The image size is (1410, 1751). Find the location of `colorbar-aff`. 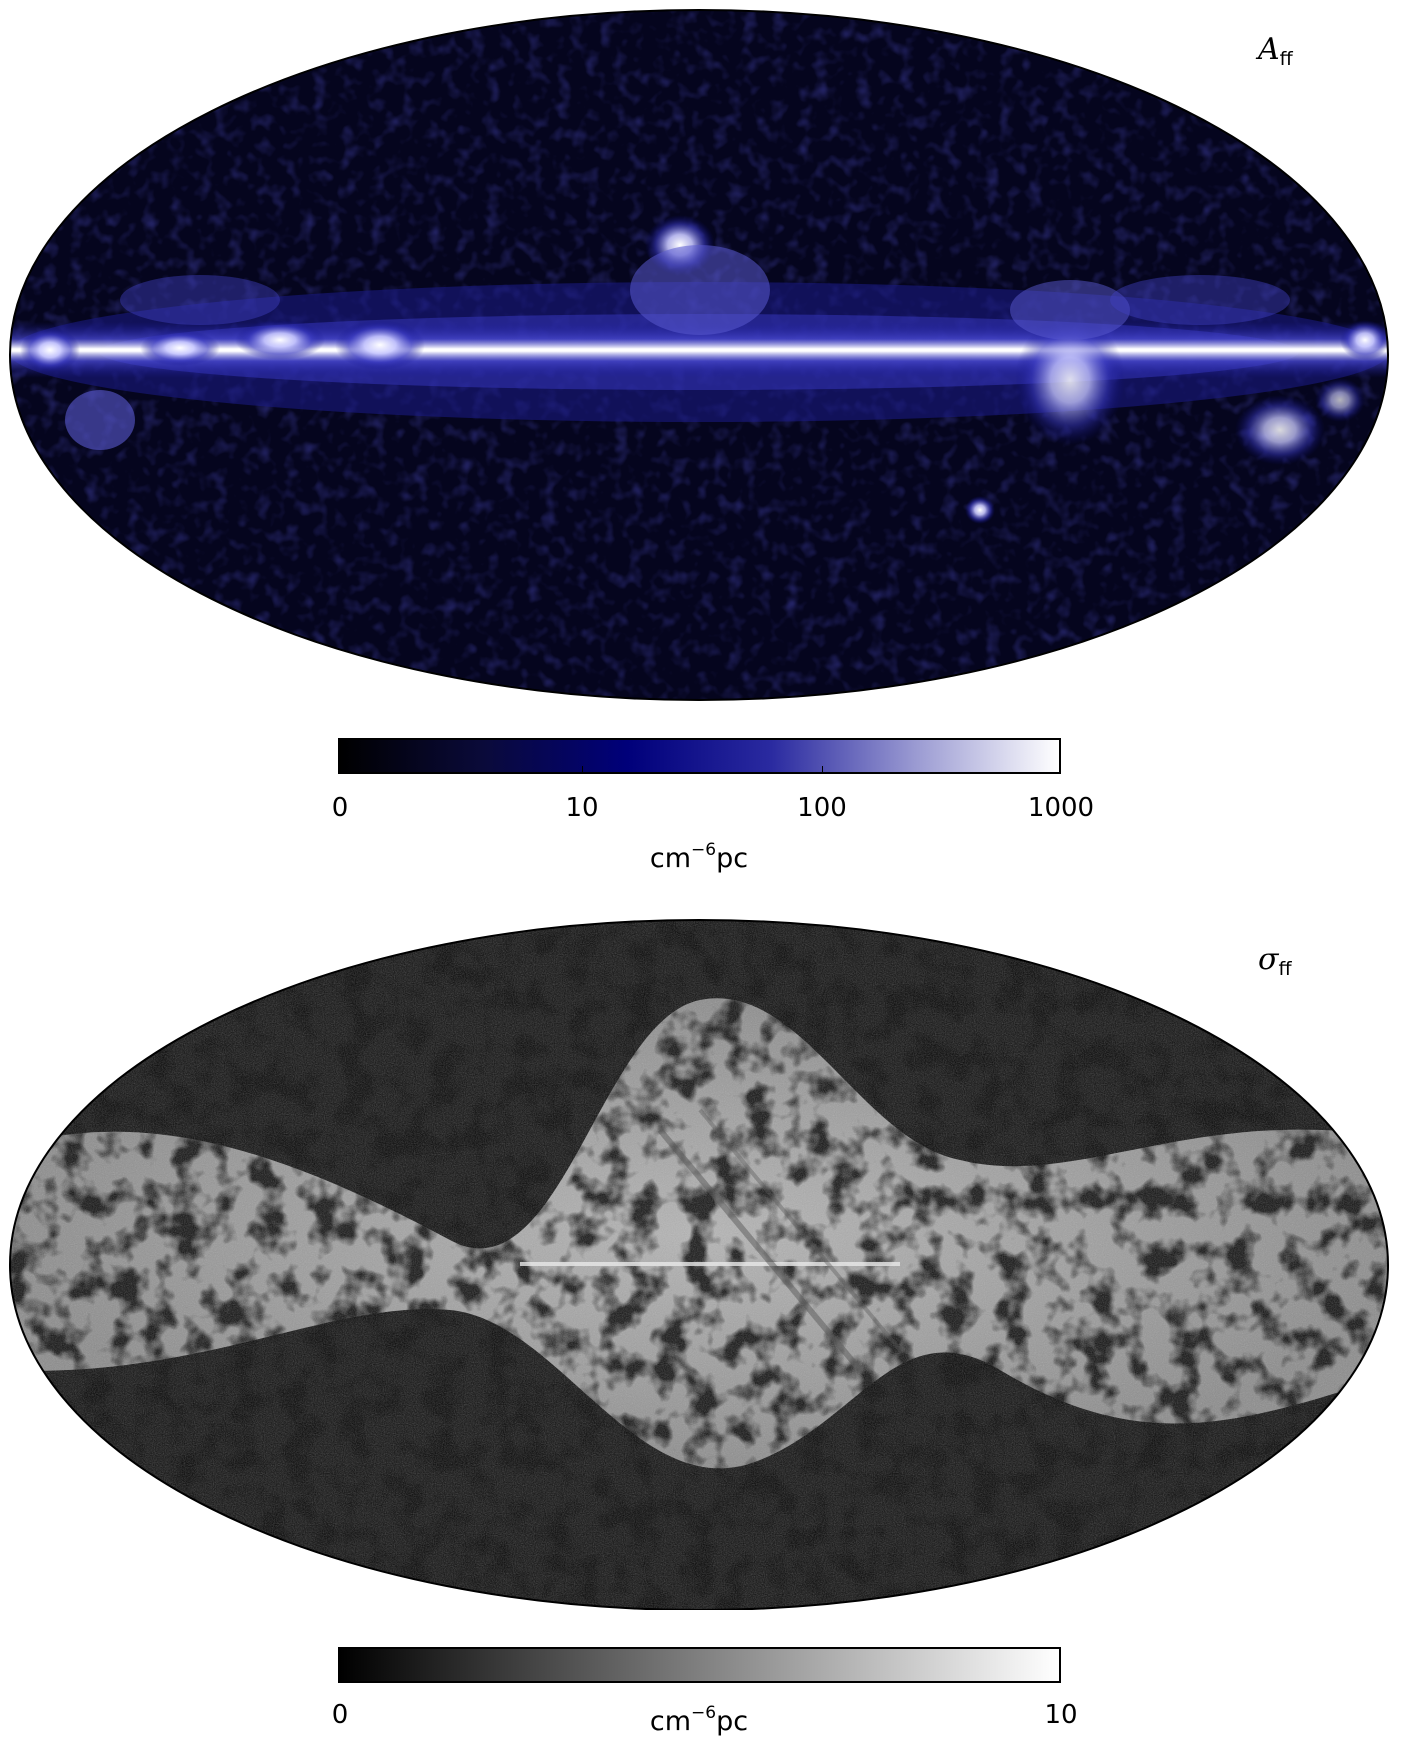

colorbar-aff is located at coordinates (699, 756).